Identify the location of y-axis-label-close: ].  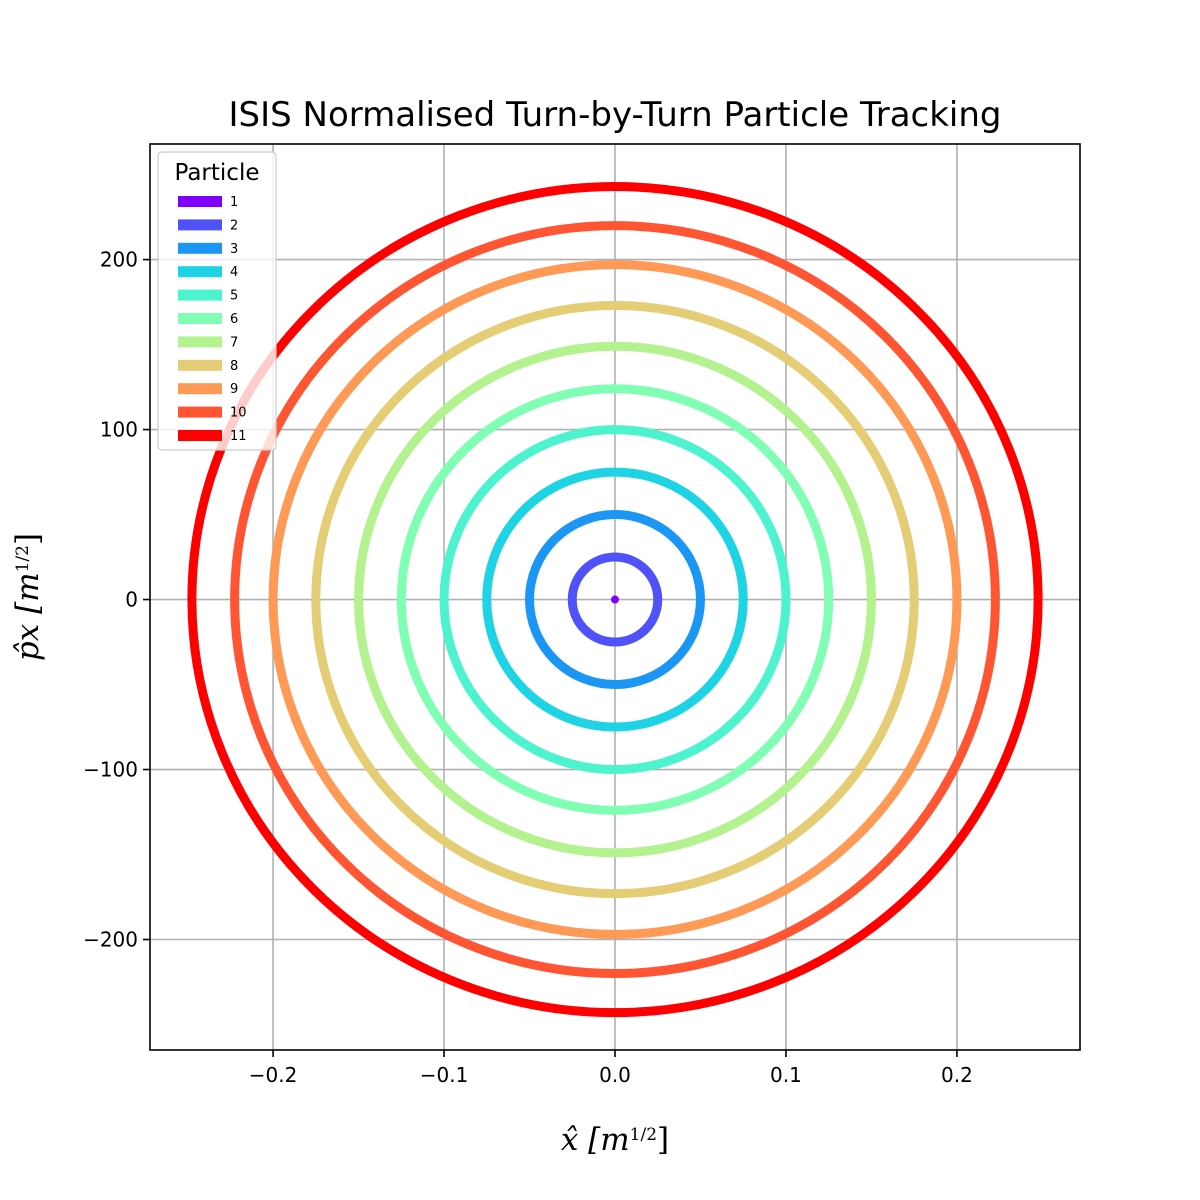
(28, 539).